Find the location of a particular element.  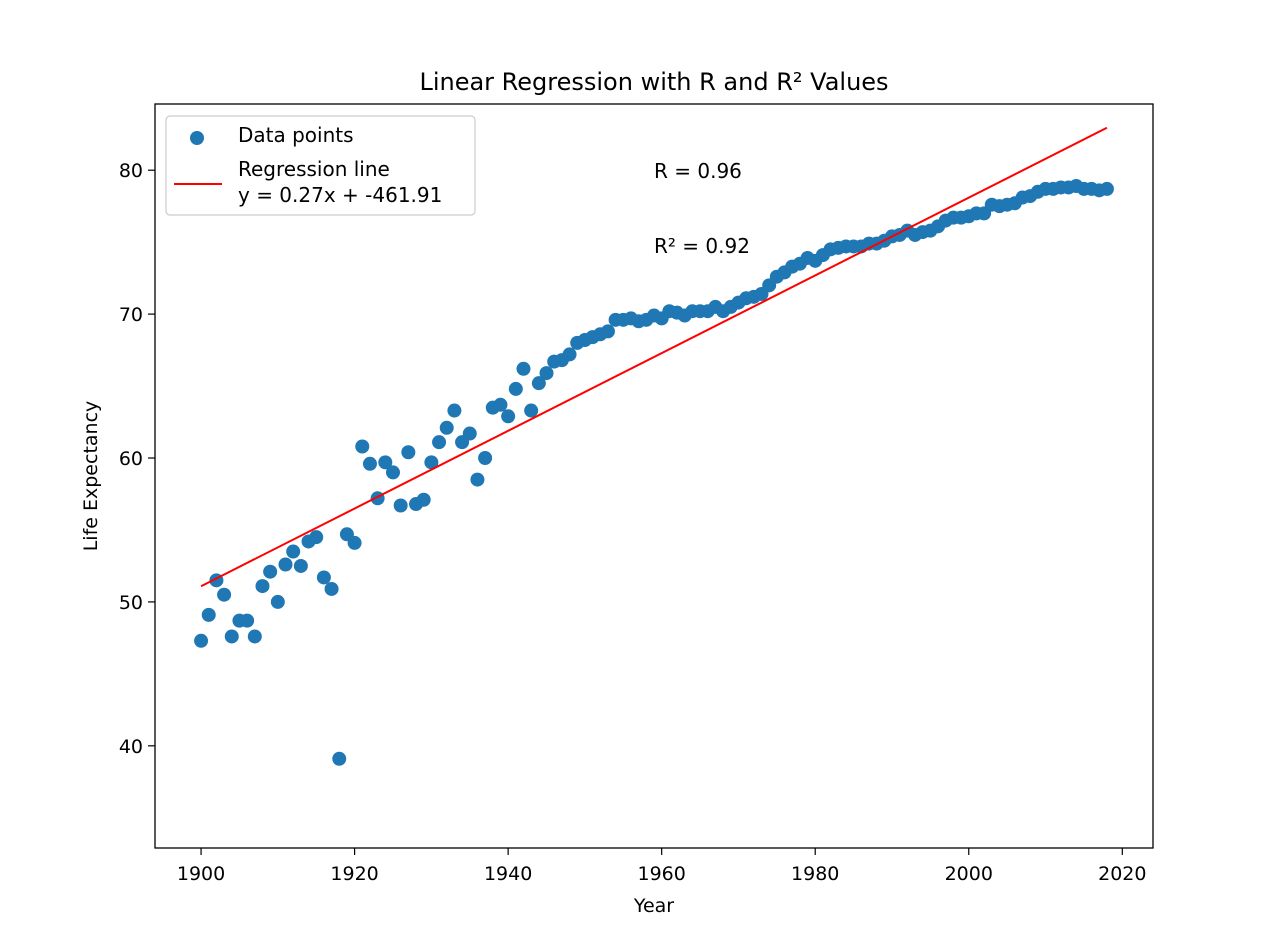

legend-box is located at coordinates (320, 165).